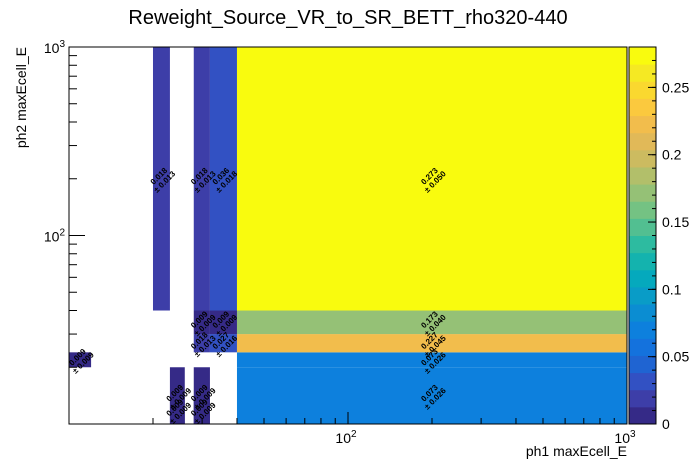 The image size is (696, 472). I want to click on y-axis: 10² 10³, so click(64, 232).